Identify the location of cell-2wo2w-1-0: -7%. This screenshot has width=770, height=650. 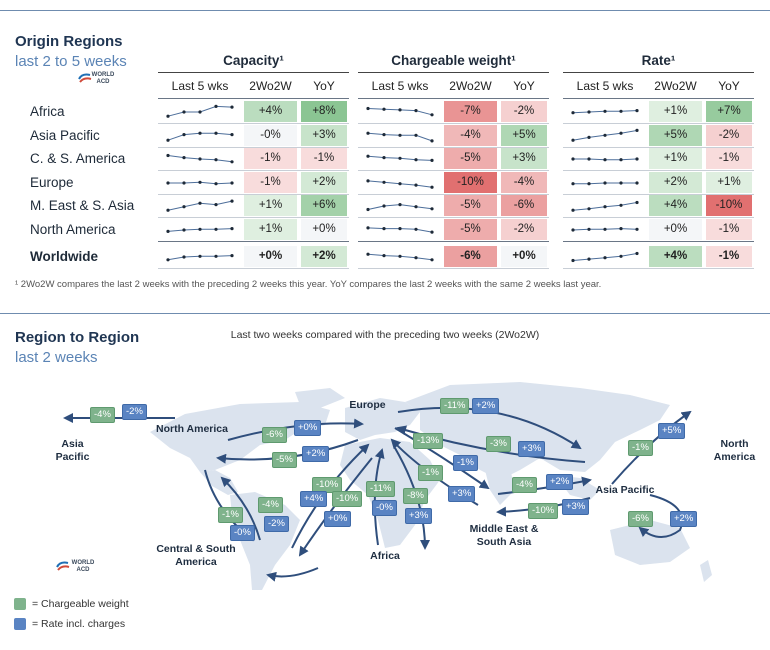
(470, 111).